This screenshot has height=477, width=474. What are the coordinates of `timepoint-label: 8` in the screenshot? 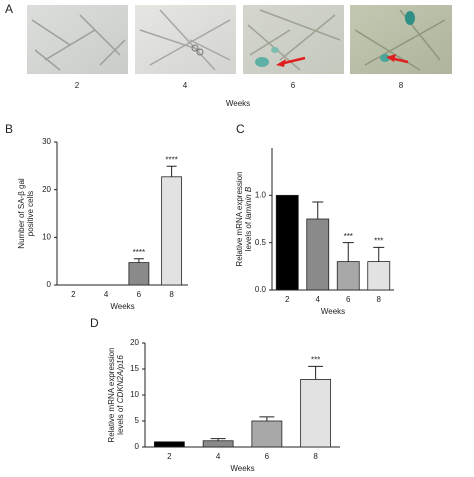 It's located at (401, 85).